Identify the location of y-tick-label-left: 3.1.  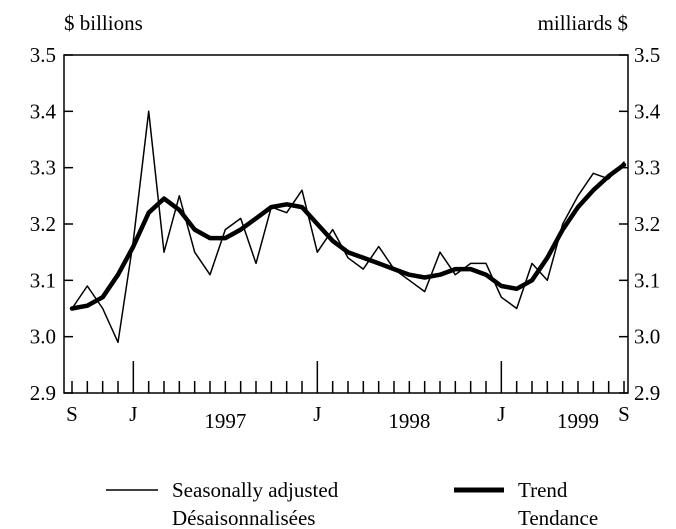
(43, 280).